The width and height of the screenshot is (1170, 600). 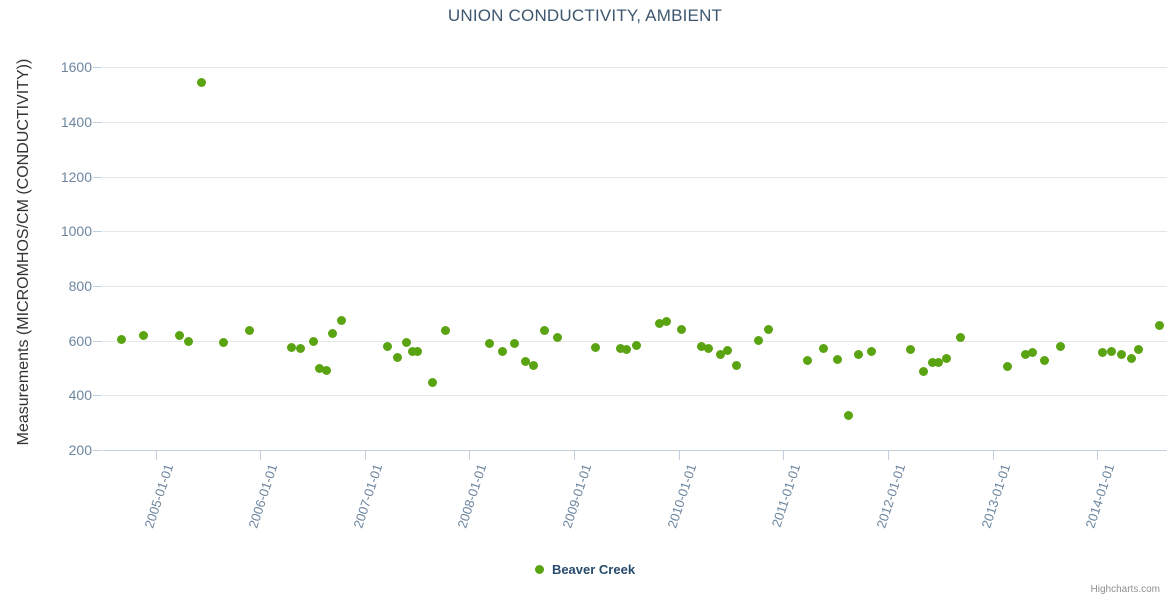 I want to click on x-tick-label: 2010-01-01, so click(x=682, y=496).